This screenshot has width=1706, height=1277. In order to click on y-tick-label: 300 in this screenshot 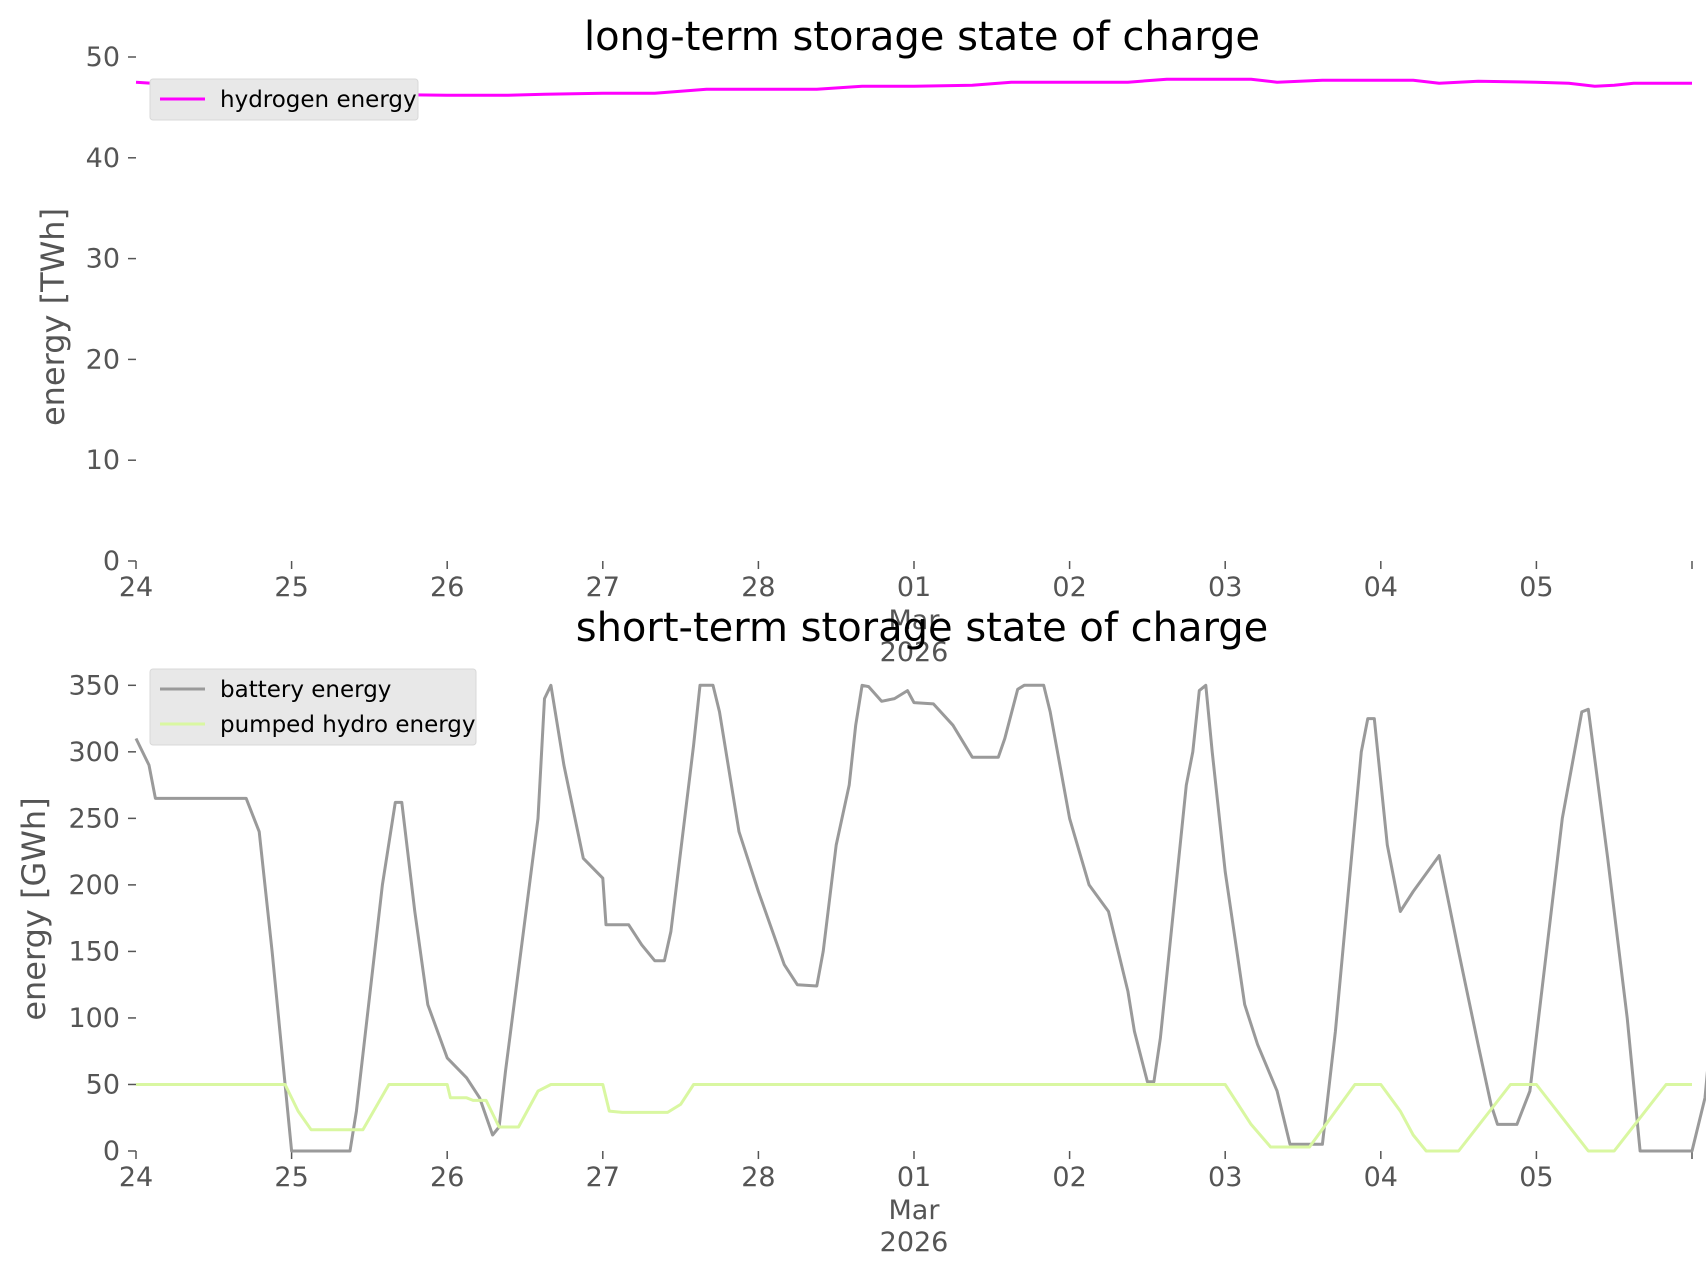, I will do `click(94, 752)`.